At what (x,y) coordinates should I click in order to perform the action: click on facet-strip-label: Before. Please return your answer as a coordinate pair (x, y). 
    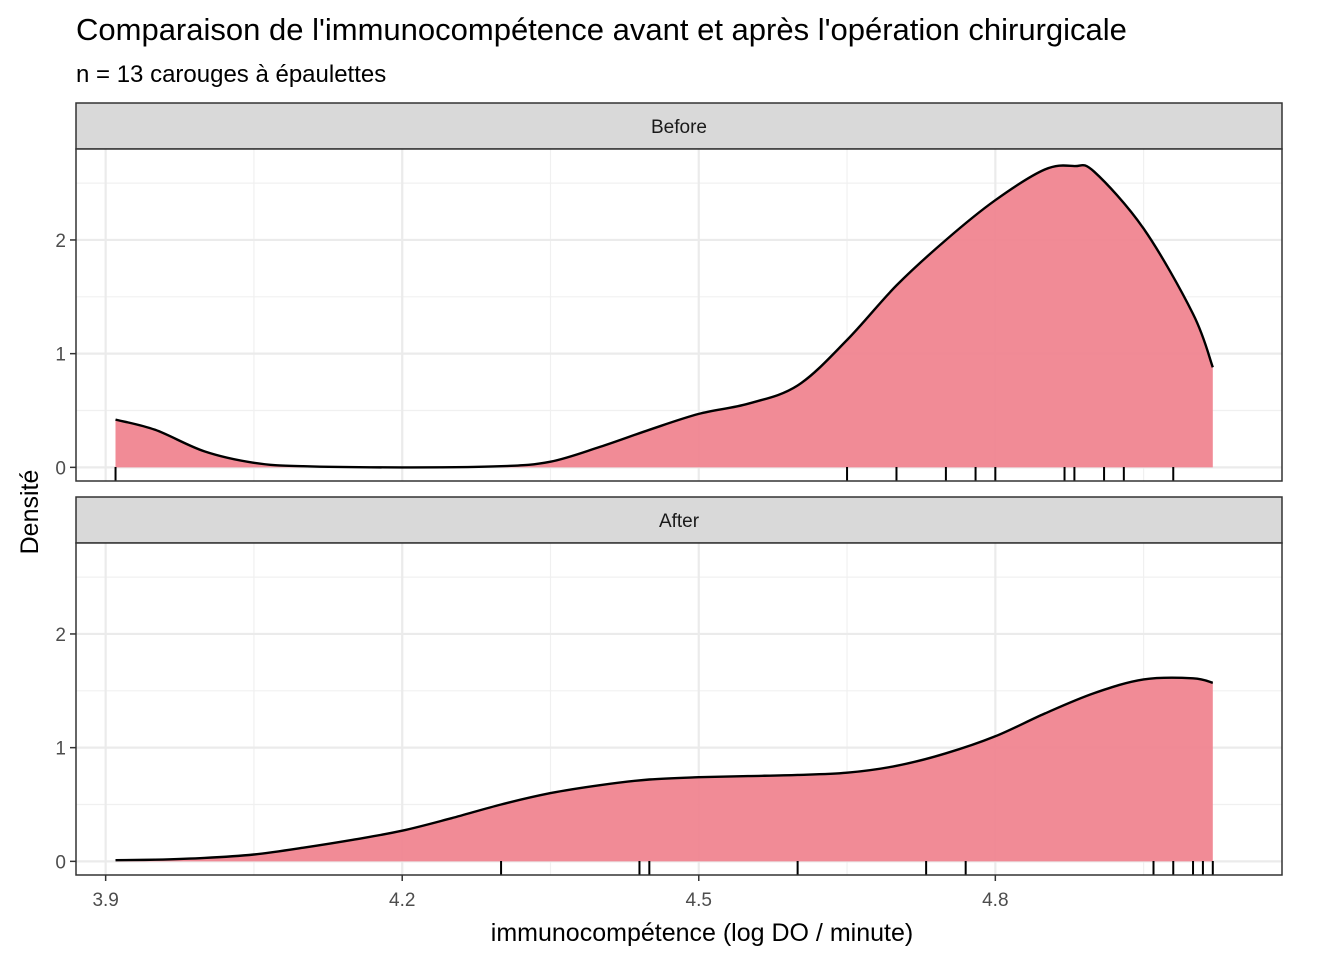
    Looking at the image, I should click on (679, 127).